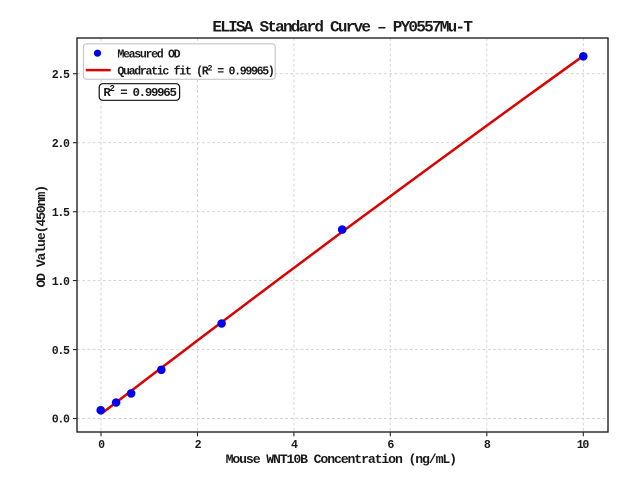 This screenshot has width=640, height=480. What do you see at coordinates (139, 92) in the screenshot?
I see `svg-text: R2 = 0.99965` at bounding box center [139, 92].